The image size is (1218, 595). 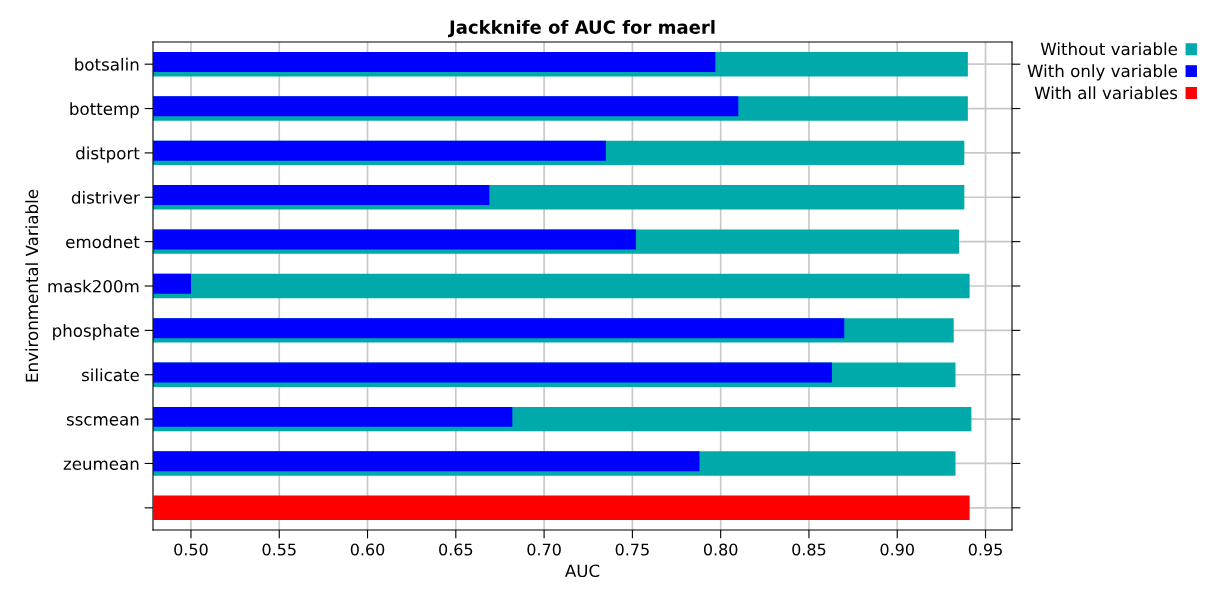 What do you see at coordinates (544, 549) in the screenshot?
I see `x-tick-label: 0.70` at bounding box center [544, 549].